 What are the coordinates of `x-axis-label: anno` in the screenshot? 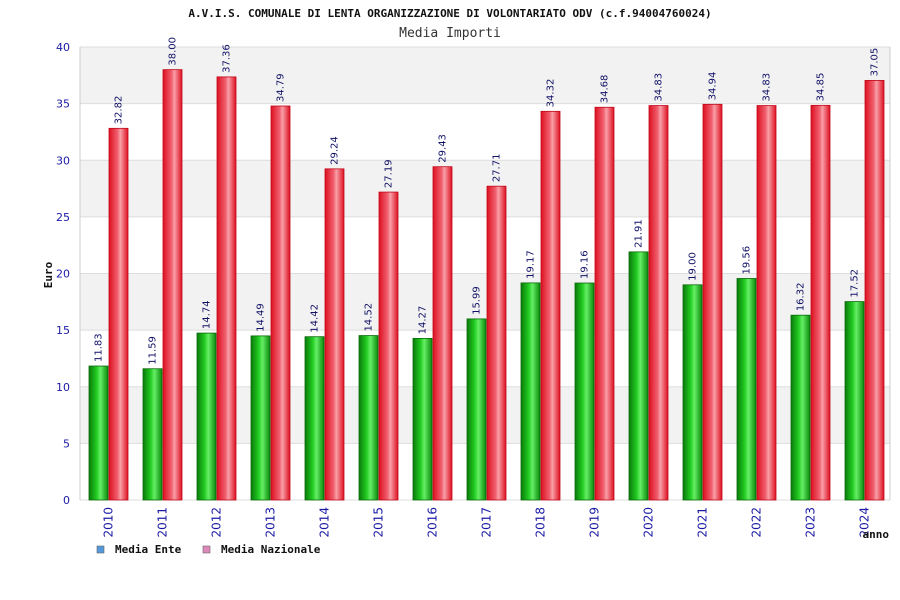 It's located at (876, 534).